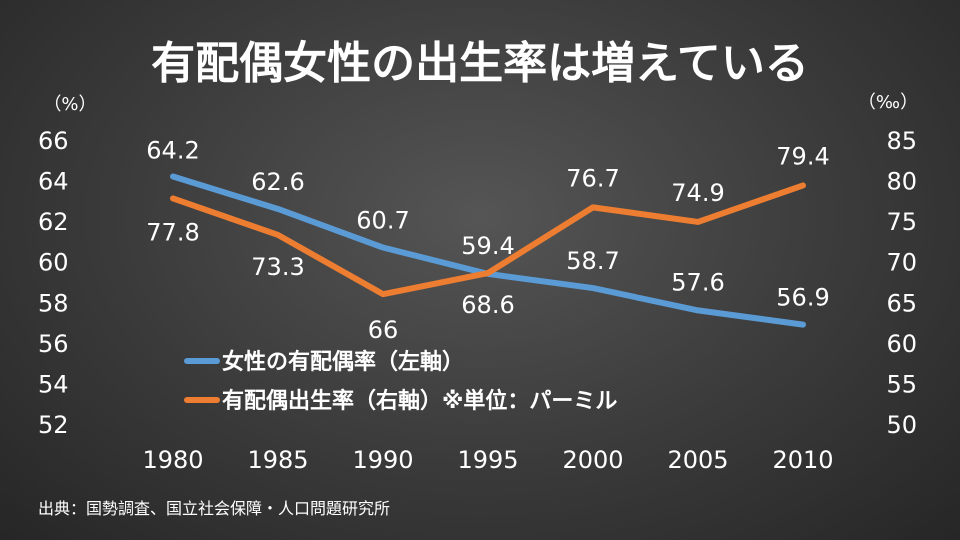 This screenshot has width=960, height=540. I want to click on left-tick-label: 58, so click(53, 303).